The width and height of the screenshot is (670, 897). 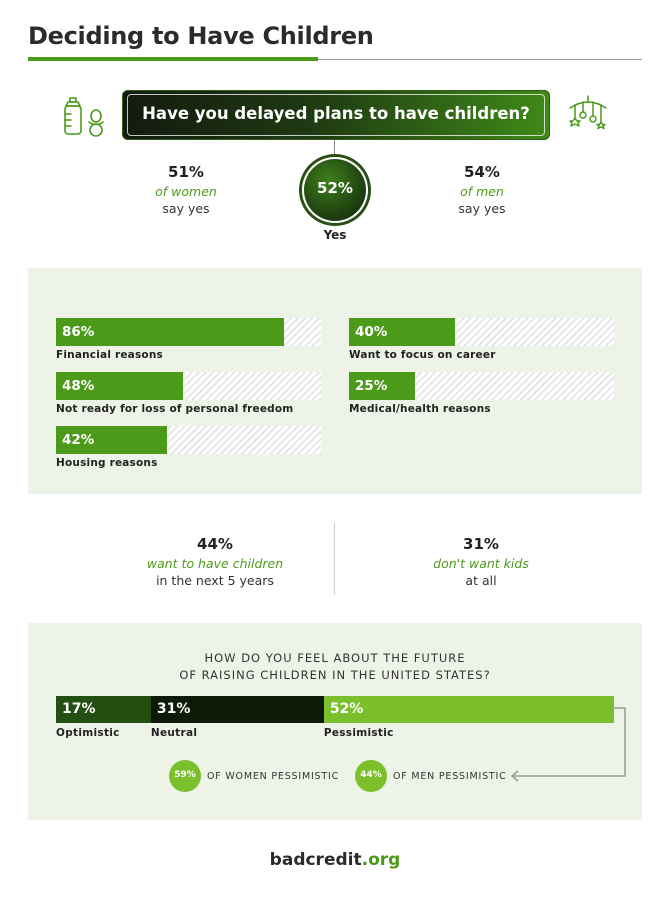 I want to click on men-group-label: of men, so click(x=482, y=191).